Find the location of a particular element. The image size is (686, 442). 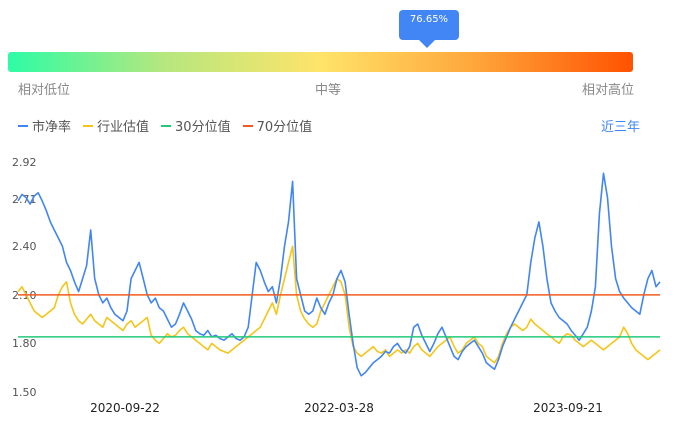

legend-swatch-p70 is located at coordinates (247, 125).